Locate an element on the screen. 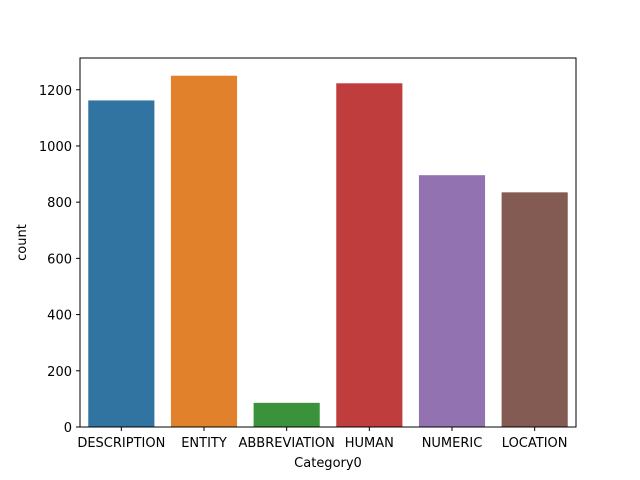  bar-abbreviation is located at coordinates (286, 414).